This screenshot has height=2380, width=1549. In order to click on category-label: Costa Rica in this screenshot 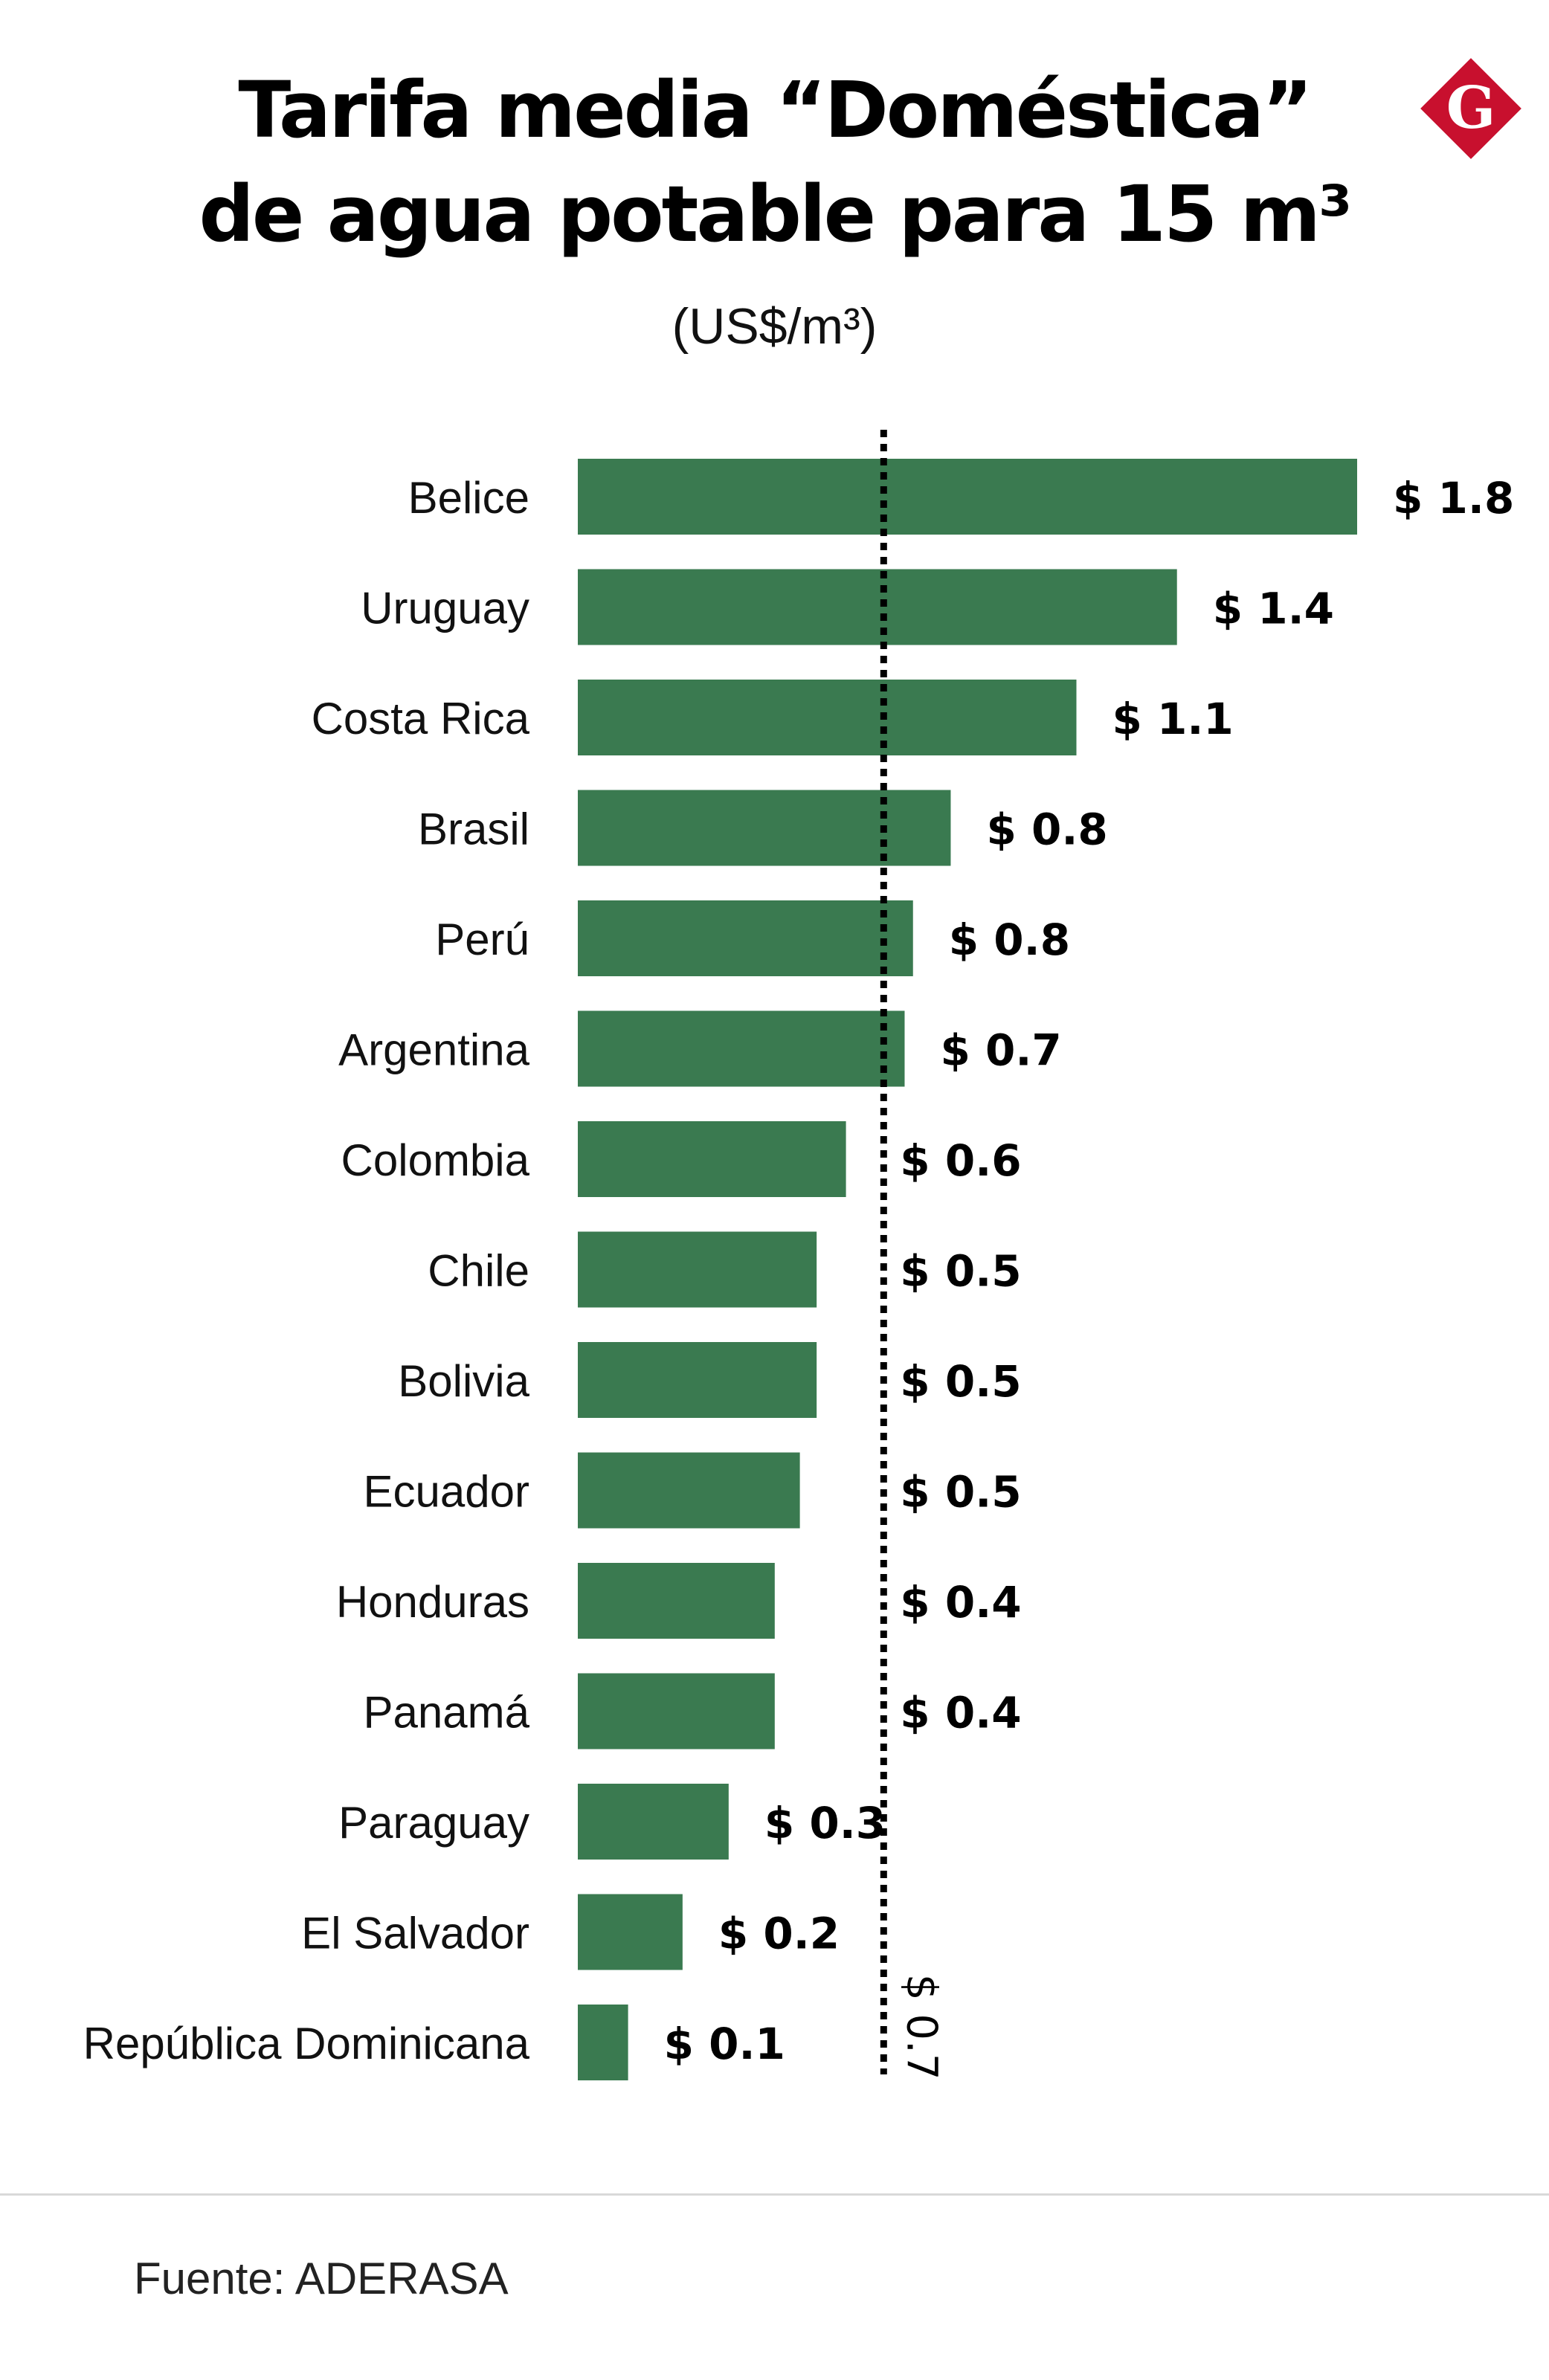, I will do `click(421, 719)`.